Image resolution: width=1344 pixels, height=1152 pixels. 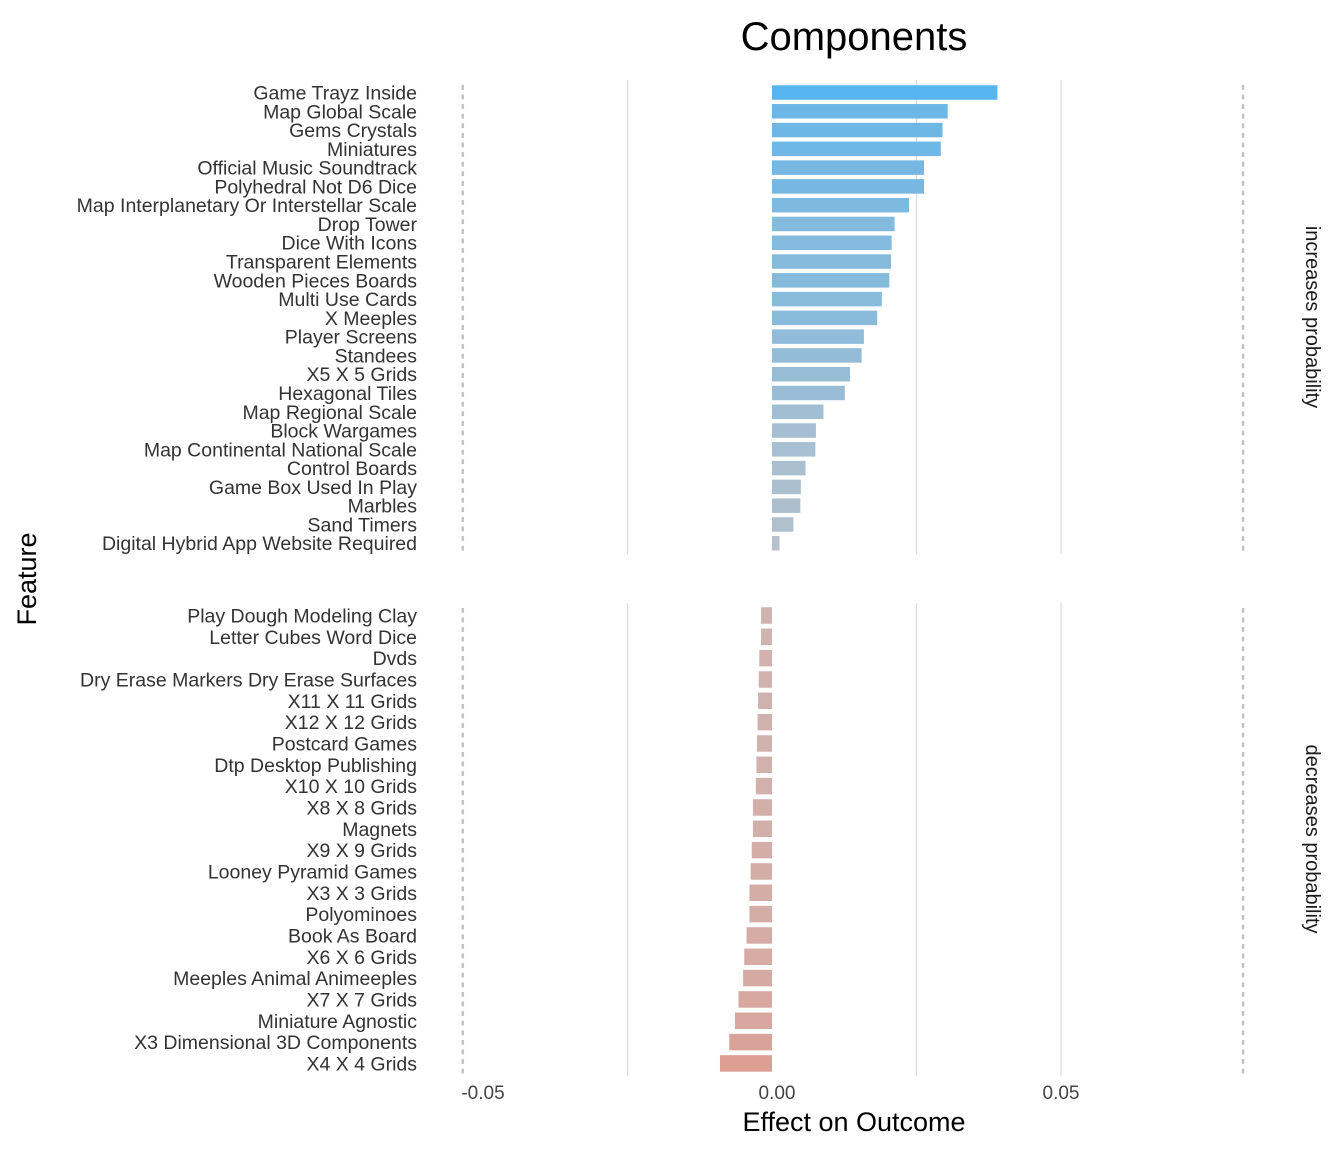 What do you see at coordinates (313, 638) in the screenshot?
I see `category-label: Letter Cubes Word Dice` at bounding box center [313, 638].